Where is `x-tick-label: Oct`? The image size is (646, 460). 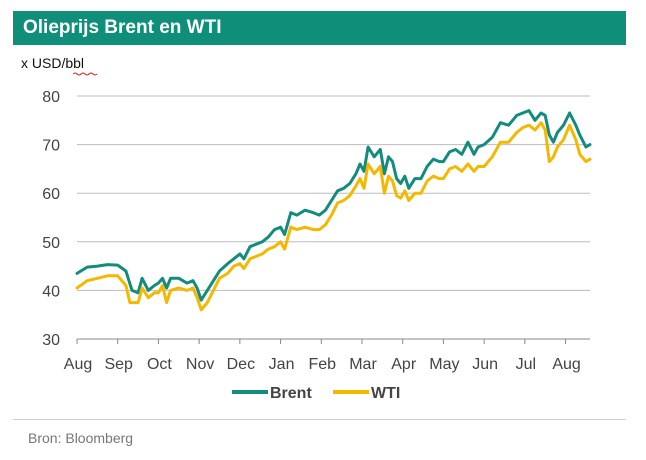
x-tick-label: Oct is located at coordinates (159, 364).